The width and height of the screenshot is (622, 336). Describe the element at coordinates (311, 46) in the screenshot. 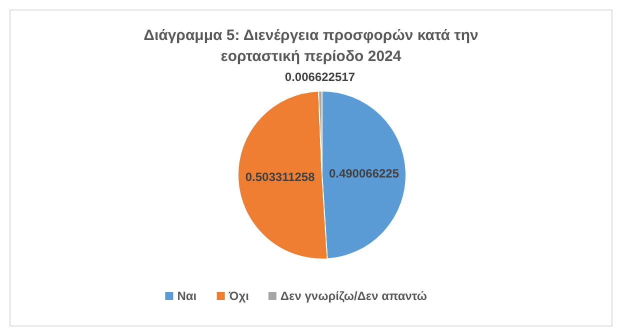

I see `chart-title: Διάγραμμα 5: Διενέργεια προσφορών κατά την εορταστική περίοδο 2024` at that location.